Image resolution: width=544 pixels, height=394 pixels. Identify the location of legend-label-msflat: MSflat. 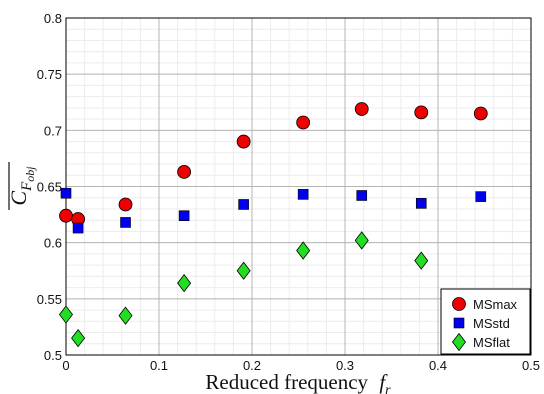
(491, 342).